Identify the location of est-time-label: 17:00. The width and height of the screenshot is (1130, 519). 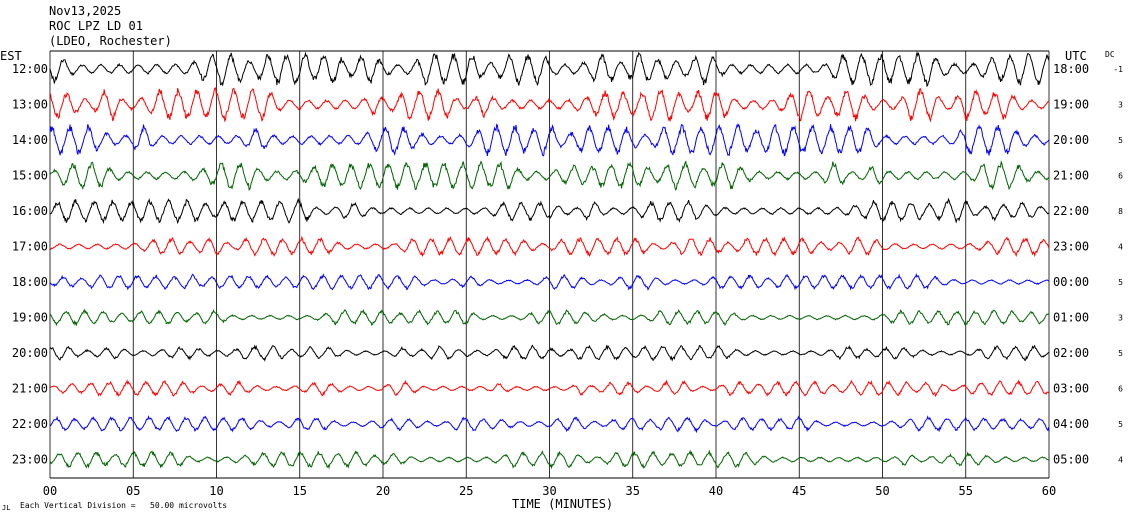
(30, 247).